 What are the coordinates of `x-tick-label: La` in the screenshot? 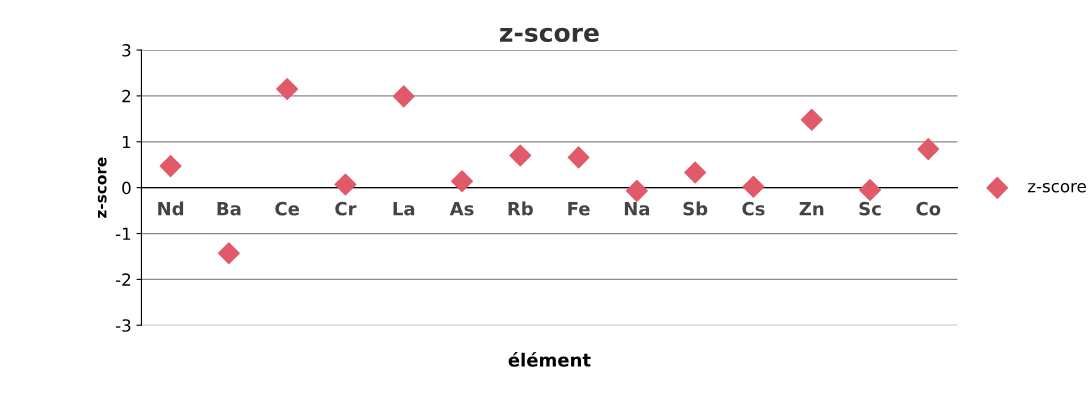 It's located at (404, 209).